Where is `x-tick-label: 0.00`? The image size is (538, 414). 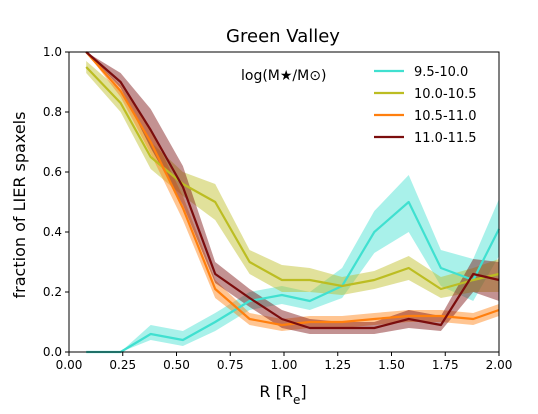
x-tick-label: 0.00 is located at coordinates (69, 365).